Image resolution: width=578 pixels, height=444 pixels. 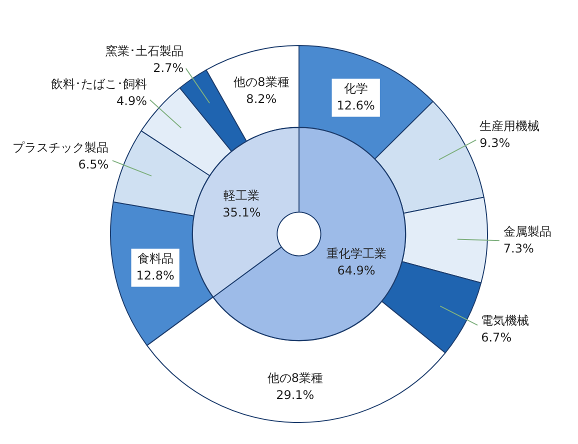 What do you see at coordinates (131, 101) in the screenshot?
I see `data-label: 4.9%` at bounding box center [131, 101].